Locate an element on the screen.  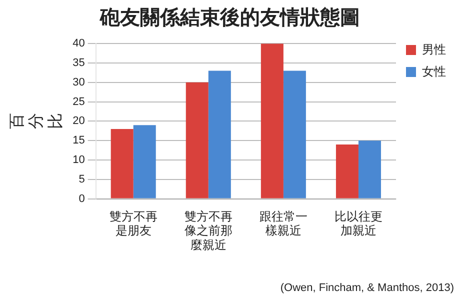
y-tick-label: 35 is located at coordinates (78, 63).